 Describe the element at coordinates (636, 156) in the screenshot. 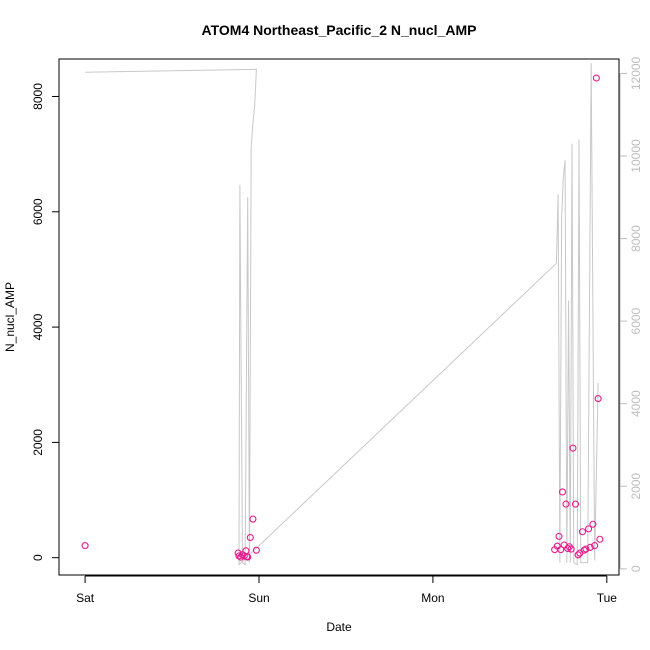

I see `y-right-tick-label-5: 10000` at that location.